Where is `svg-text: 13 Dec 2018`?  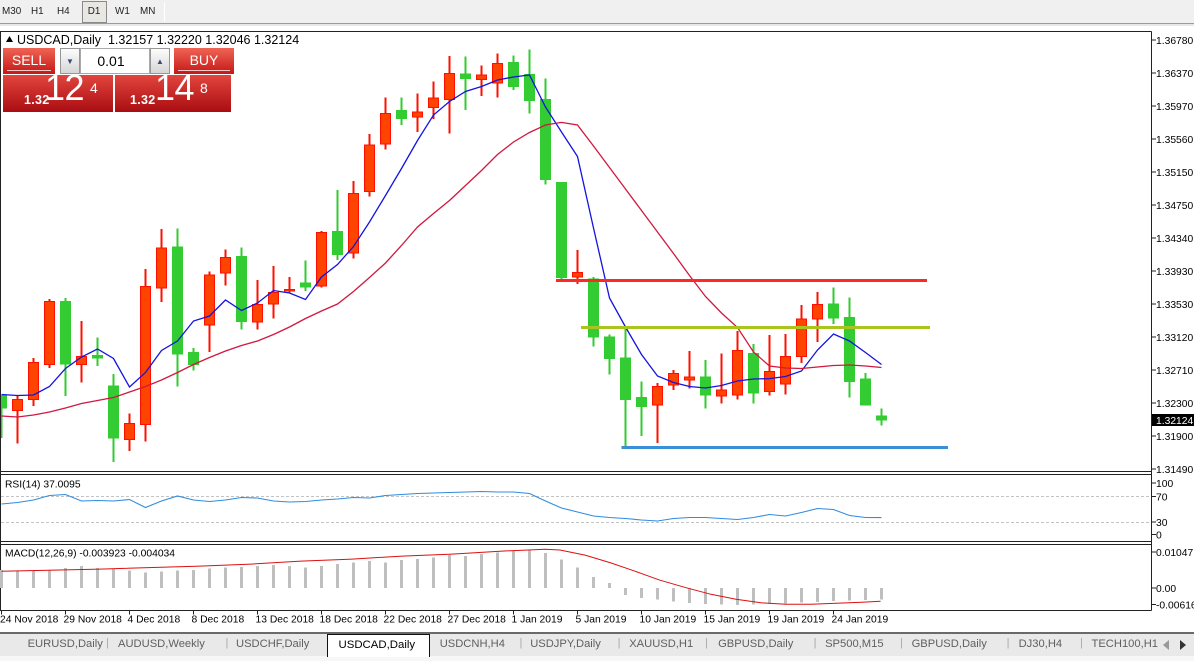 svg-text: 13 Dec 2018 is located at coordinates (285, 620).